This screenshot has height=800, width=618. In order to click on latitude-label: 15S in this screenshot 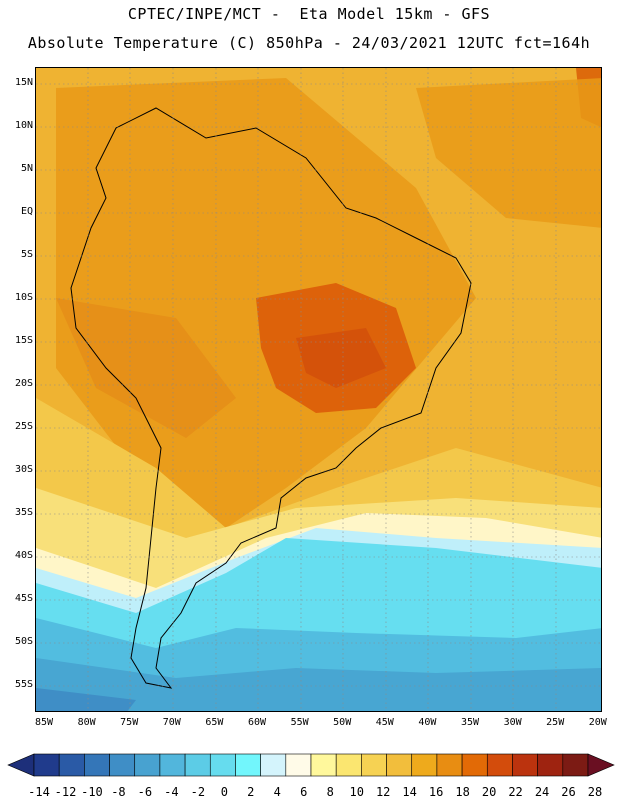, I will do `click(23, 340)`.